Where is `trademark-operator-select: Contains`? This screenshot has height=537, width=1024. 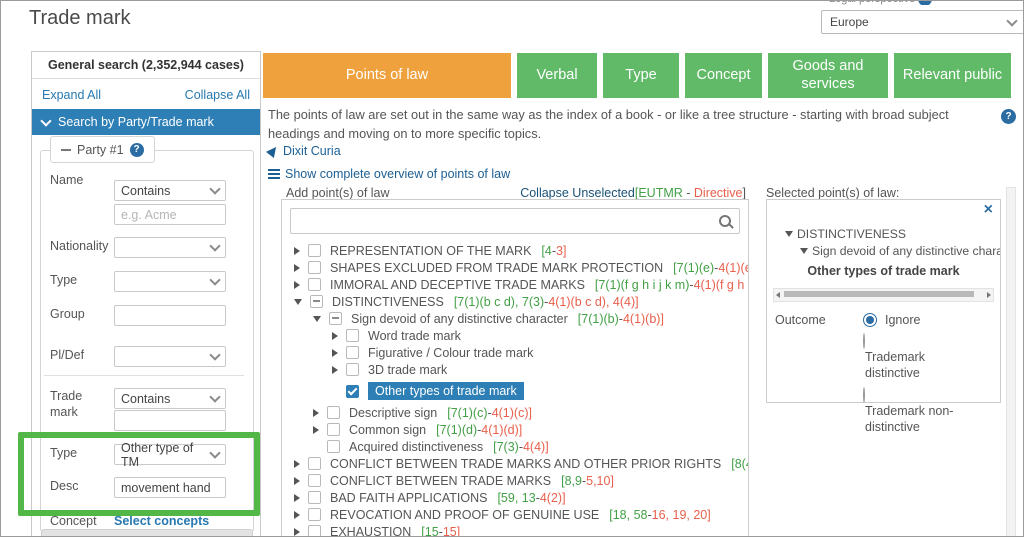 trademark-operator-select: Contains is located at coordinates (170, 398).